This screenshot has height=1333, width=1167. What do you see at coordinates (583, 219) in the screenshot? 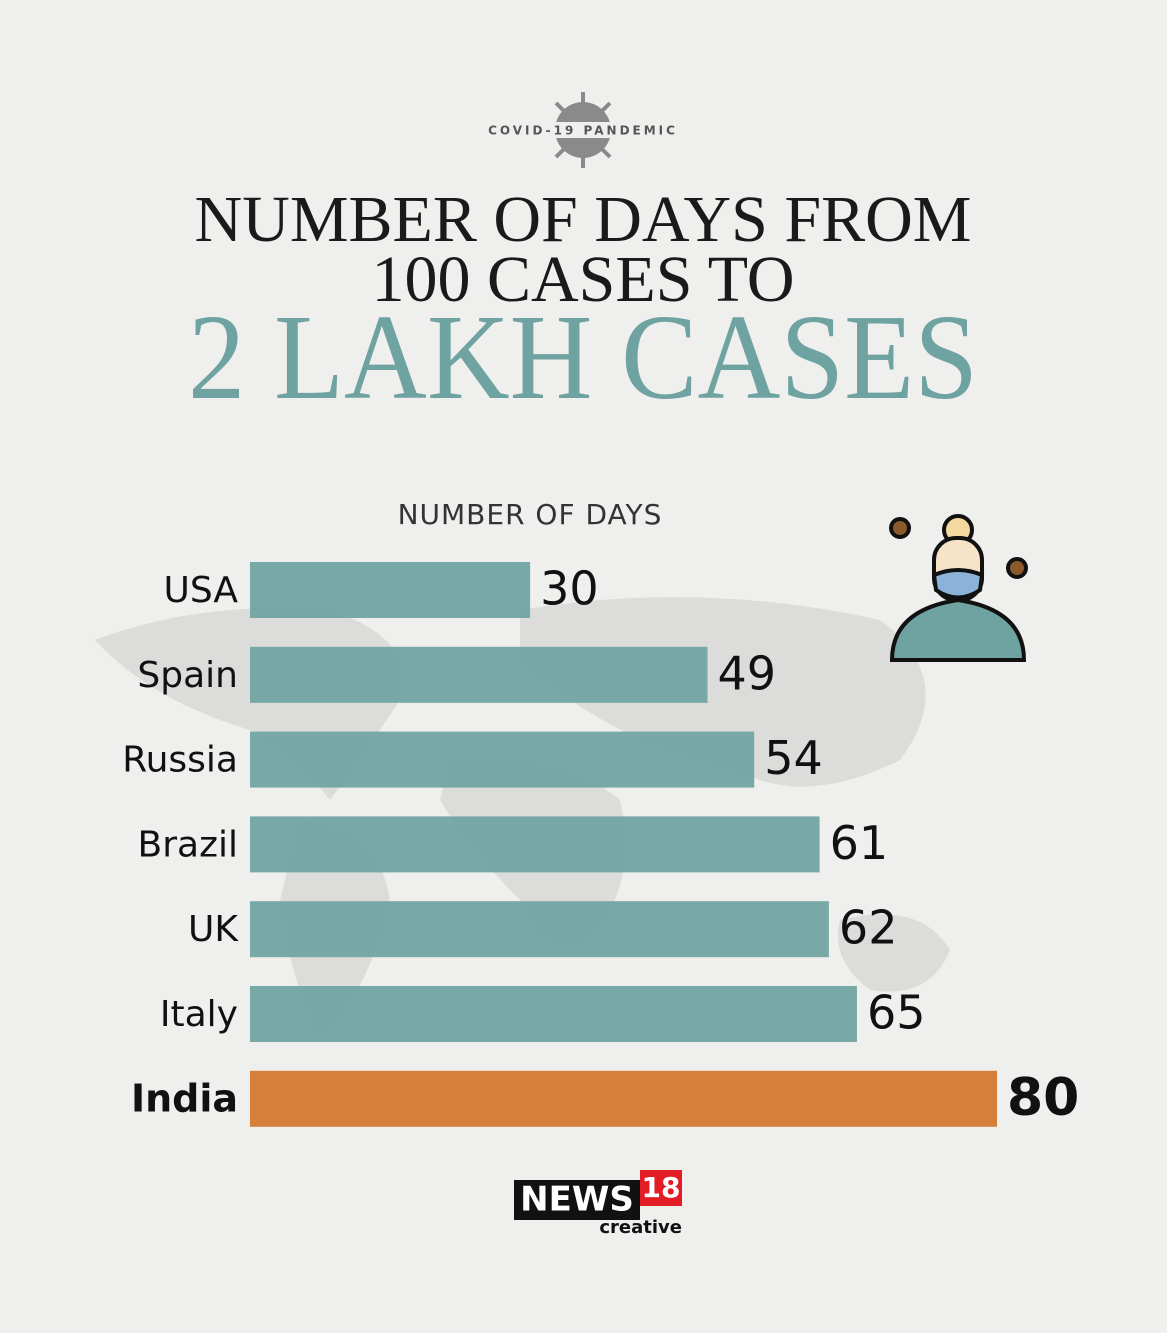
I see `title-line: NUMBER OF DAYS FROM` at bounding box center [583, 219].